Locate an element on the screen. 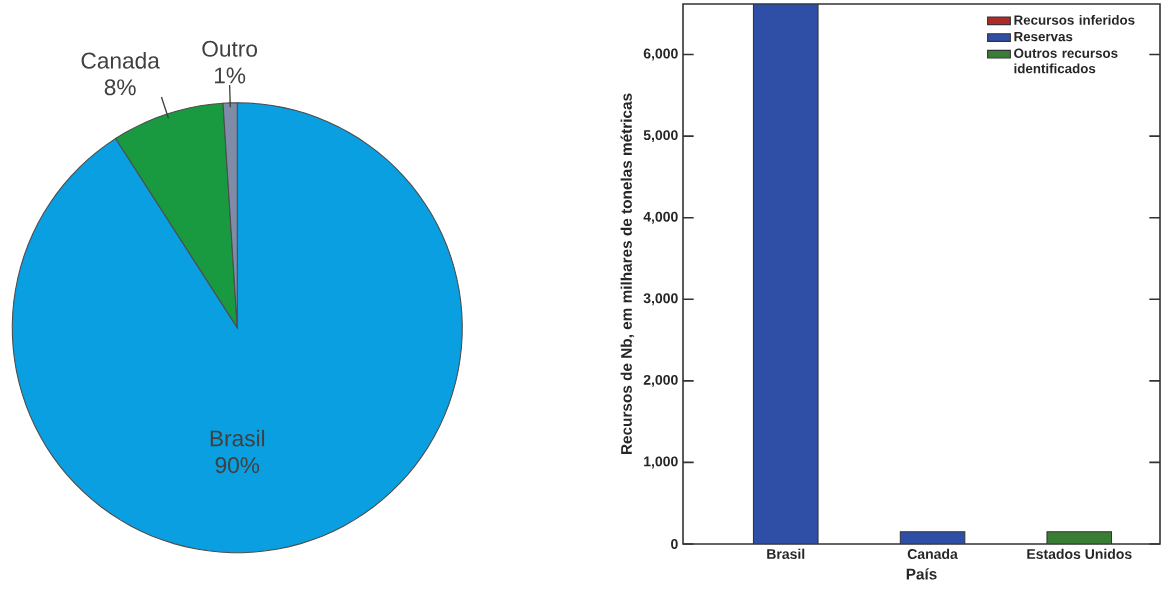  y-tick-label: 0 is located at coordinates (674, 544).